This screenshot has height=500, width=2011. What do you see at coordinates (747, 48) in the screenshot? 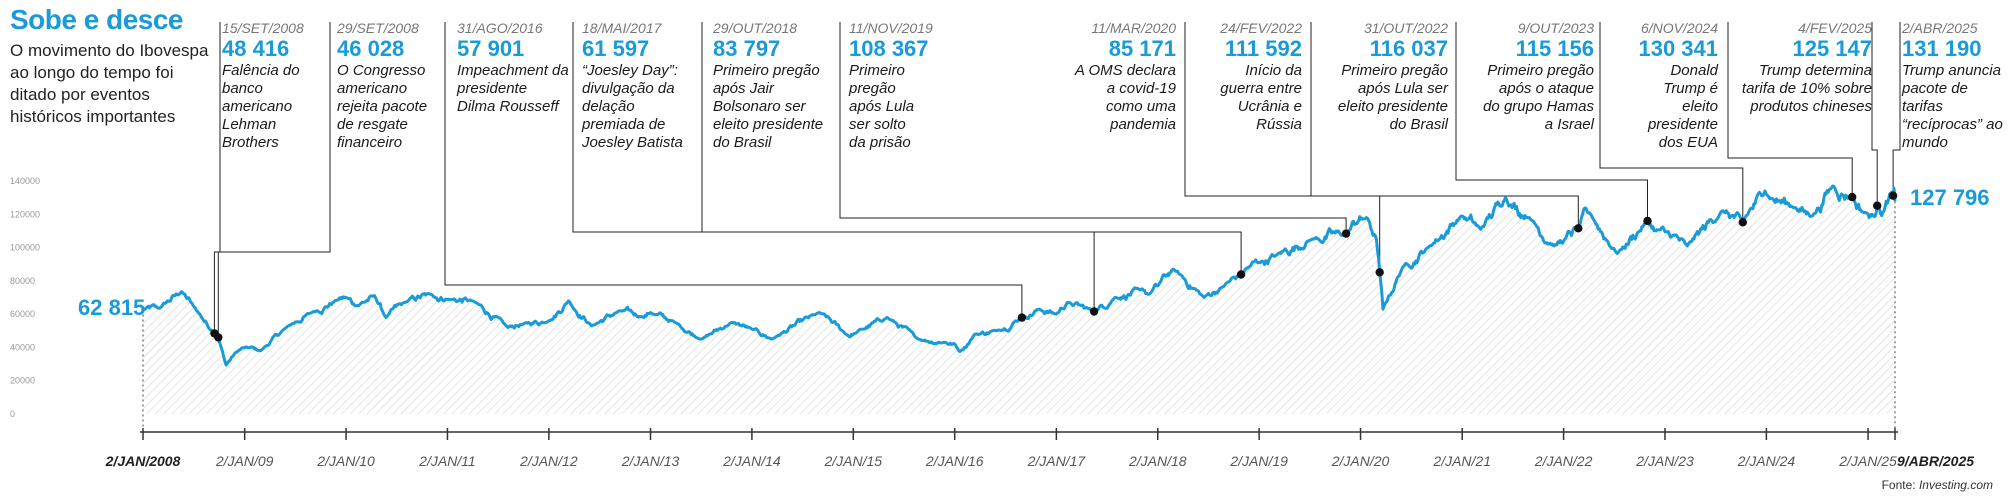
I see `event-value: 83 797` at bounding box center [747, 48].